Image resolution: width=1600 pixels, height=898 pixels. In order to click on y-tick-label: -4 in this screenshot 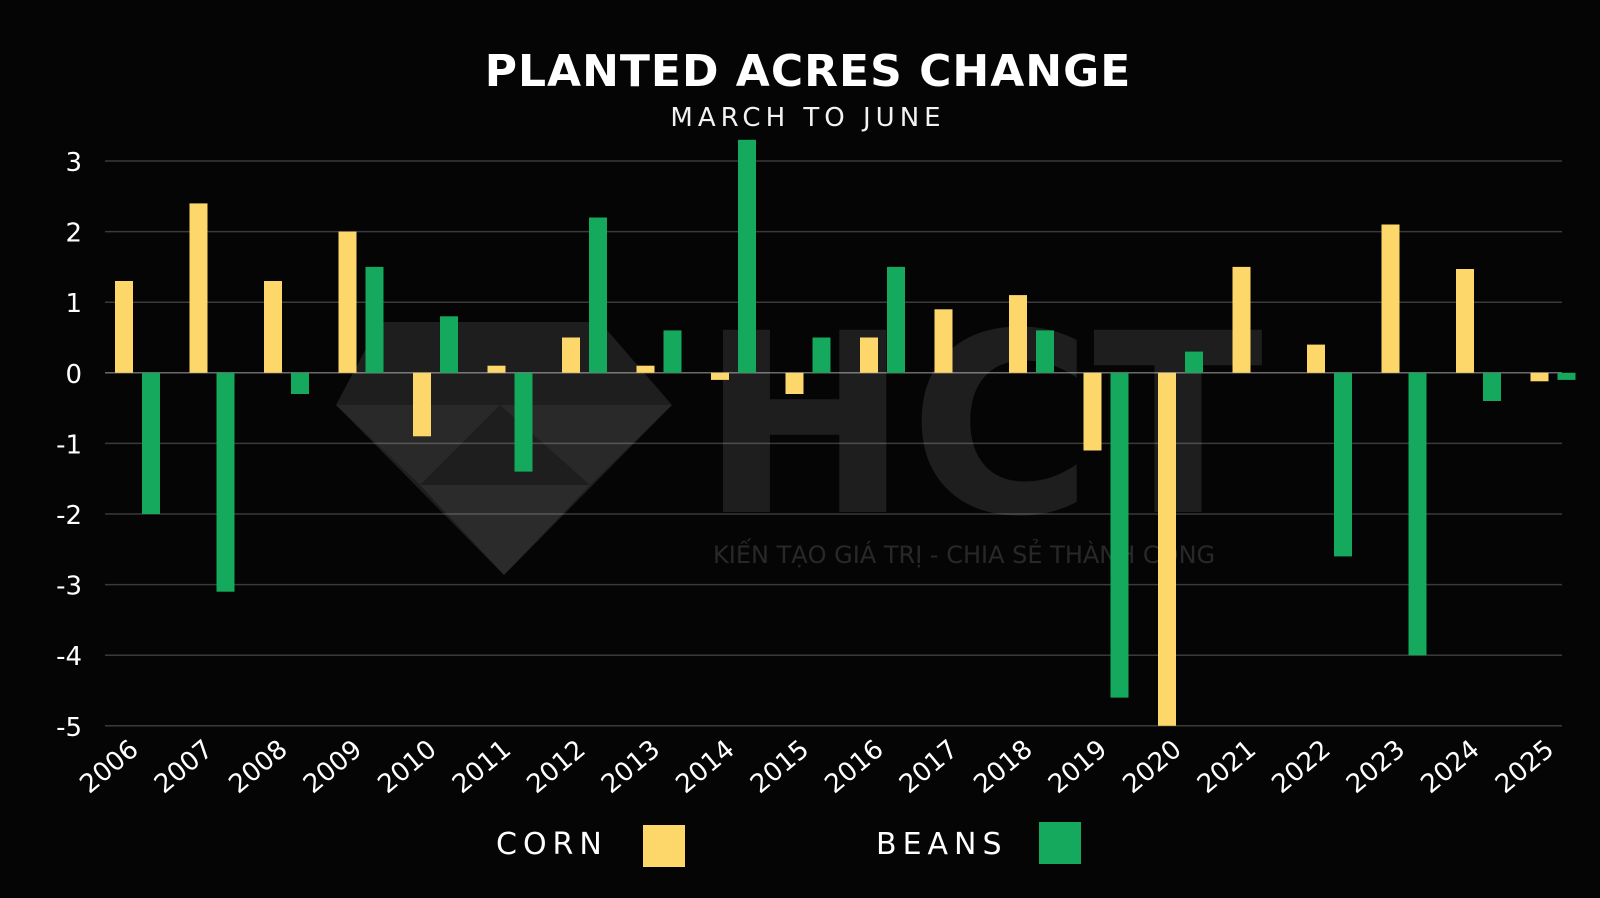, I will do `click(69, 657)`.